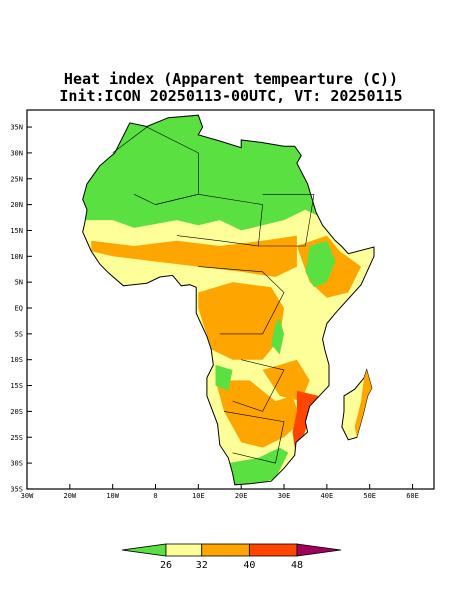  Describe the element at coordinates (19, 283) in the screenshot. I see `lat-label: 5N` at that location.